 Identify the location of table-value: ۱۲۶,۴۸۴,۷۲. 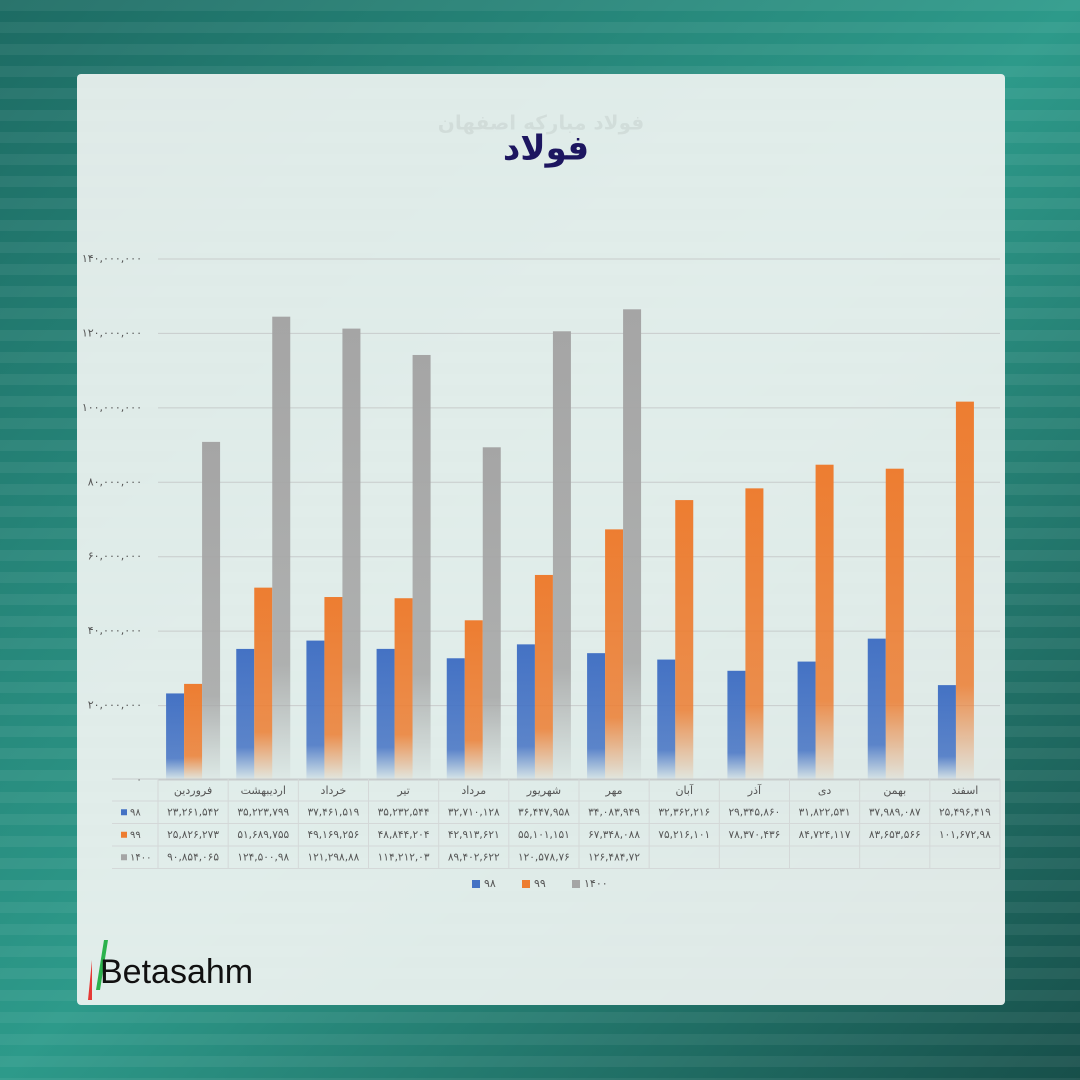
(614, 857).